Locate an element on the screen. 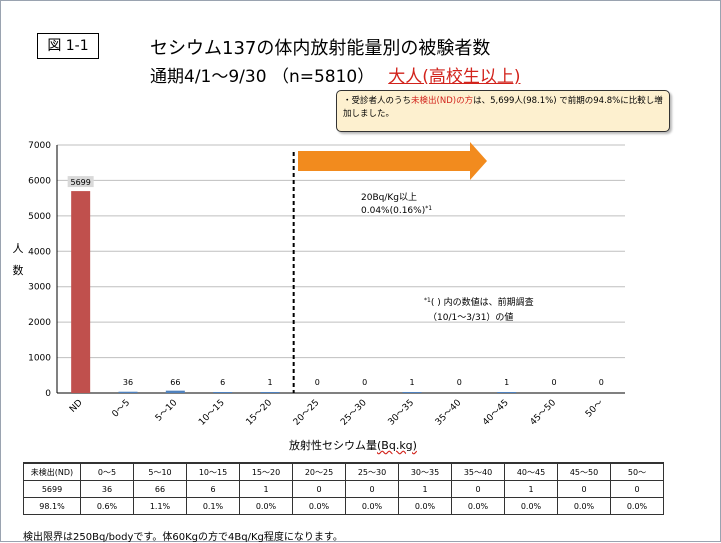 Image resolution: width=721 pixels, height=543 pixels. callout-text-b: は、5,699人(98.1%) で前期の94.8%に比較し増加しました。 is located at coordinates (503, 107).